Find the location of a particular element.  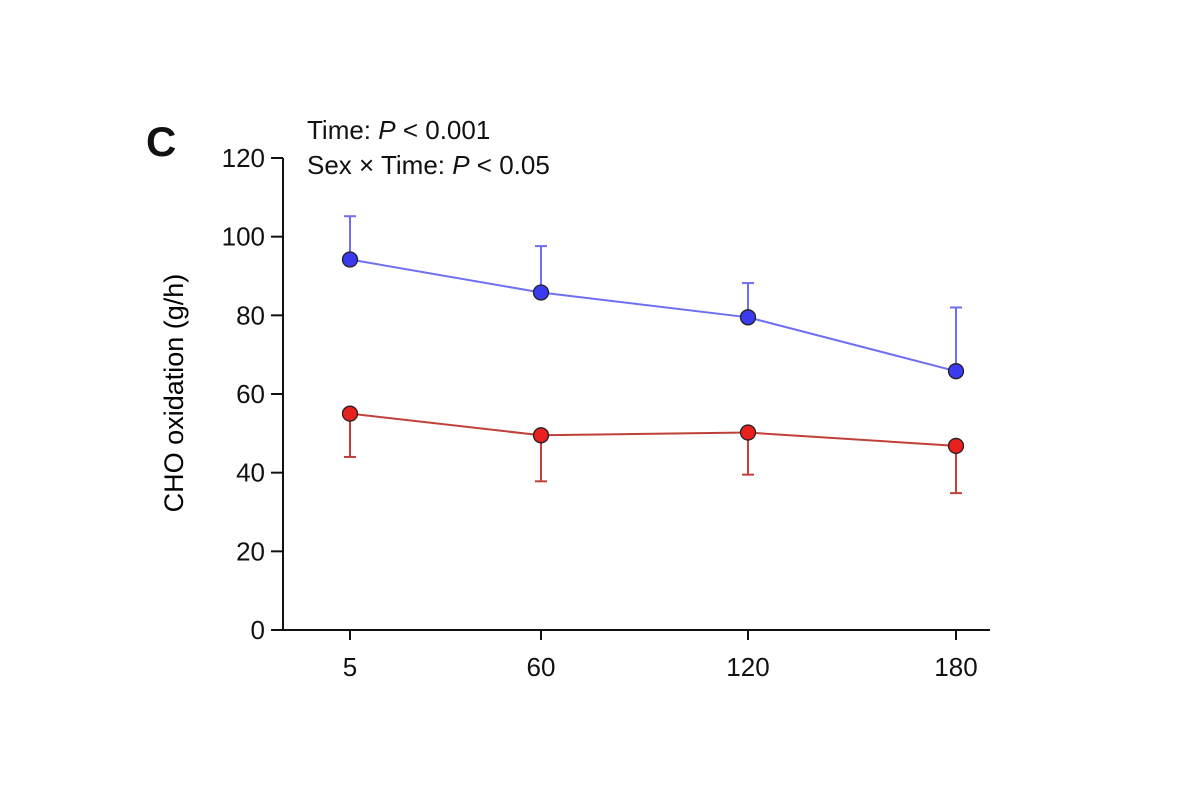

y-tick-label: 80 is located at coordinates (250, 315).